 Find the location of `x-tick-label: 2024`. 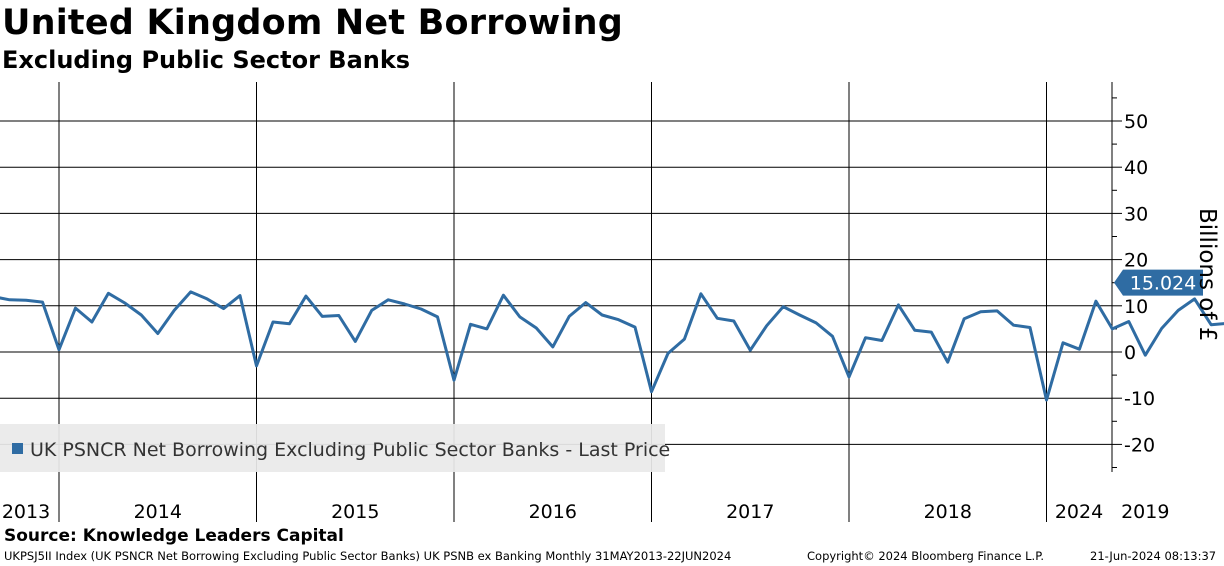

x-tick-label: 2024 is located at coordinates (1079, 512).